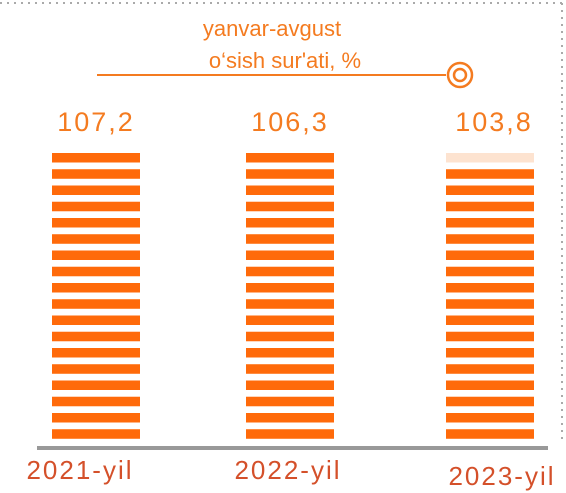 The height and width of the screenshot is (493, 566). I want to click on value-label: 107,2, so click(96, 122).